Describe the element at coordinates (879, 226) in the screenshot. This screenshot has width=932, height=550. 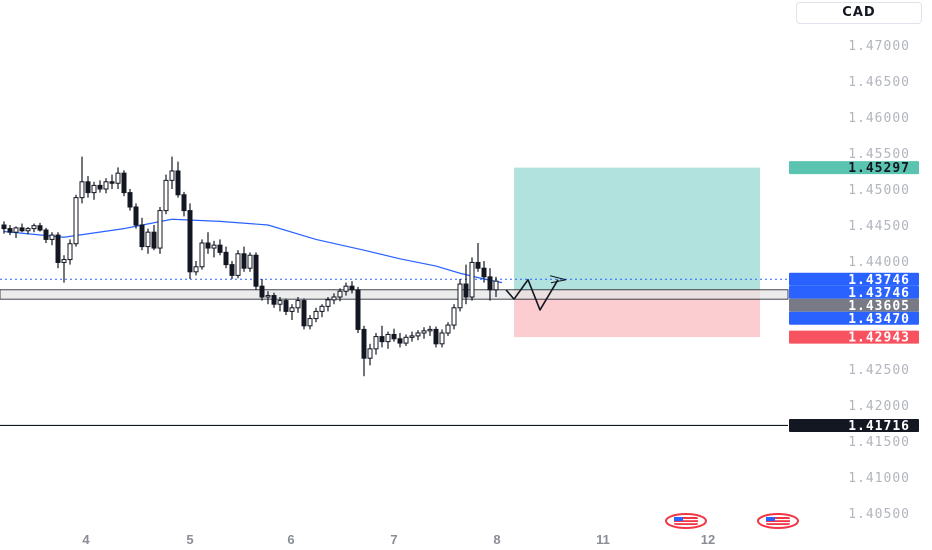
I see `y-tick-label: 1.44500` at that location.